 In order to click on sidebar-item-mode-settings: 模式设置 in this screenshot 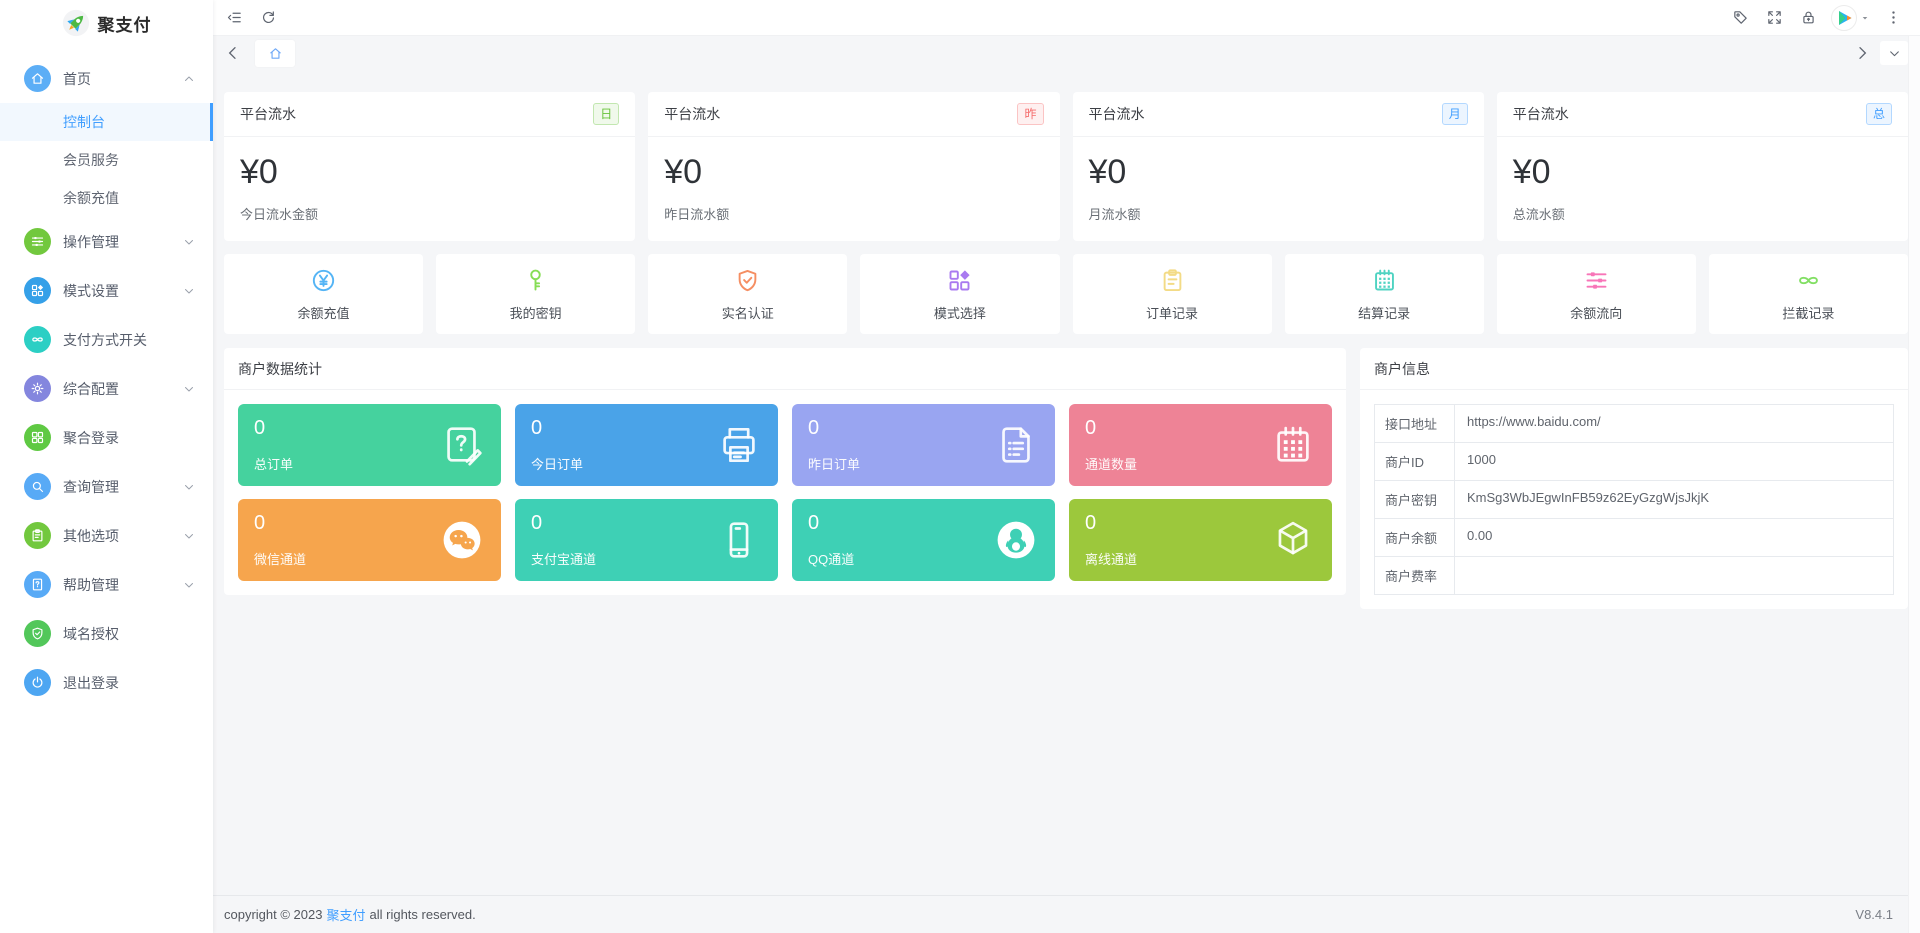, I will do `click(106, 290)`.